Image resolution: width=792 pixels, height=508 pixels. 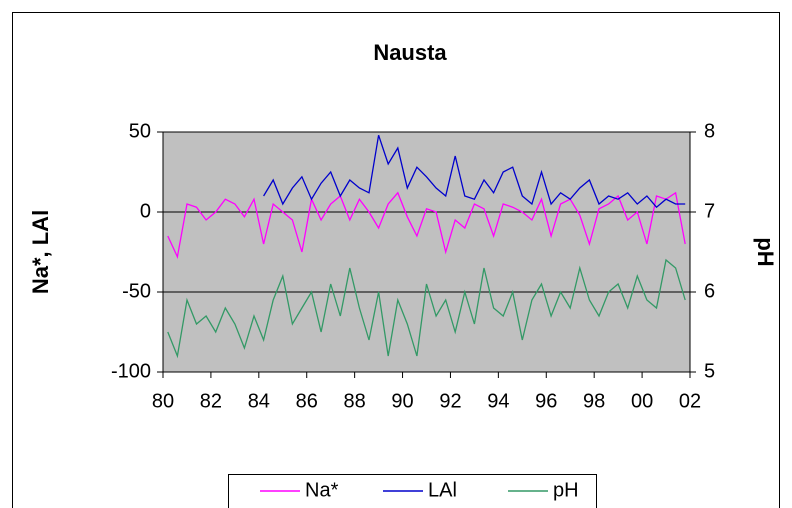 I want to click on legend-label: Na*, so click(x=322, y=490).